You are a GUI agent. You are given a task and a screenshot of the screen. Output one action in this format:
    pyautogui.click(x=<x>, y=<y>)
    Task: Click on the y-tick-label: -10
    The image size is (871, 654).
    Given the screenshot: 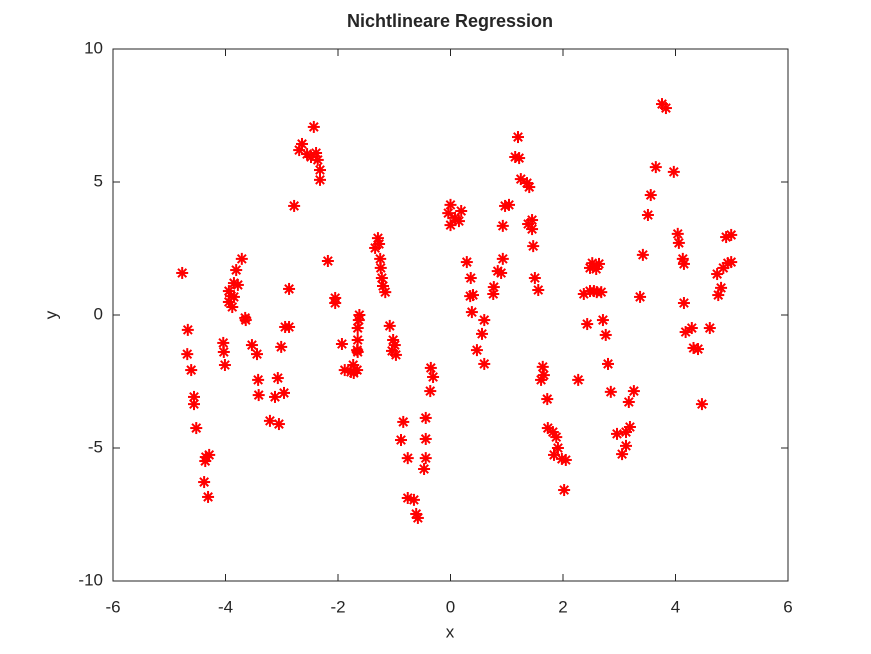 What is the action you would take?
    pyautogui.click(x=90, y=579)
    